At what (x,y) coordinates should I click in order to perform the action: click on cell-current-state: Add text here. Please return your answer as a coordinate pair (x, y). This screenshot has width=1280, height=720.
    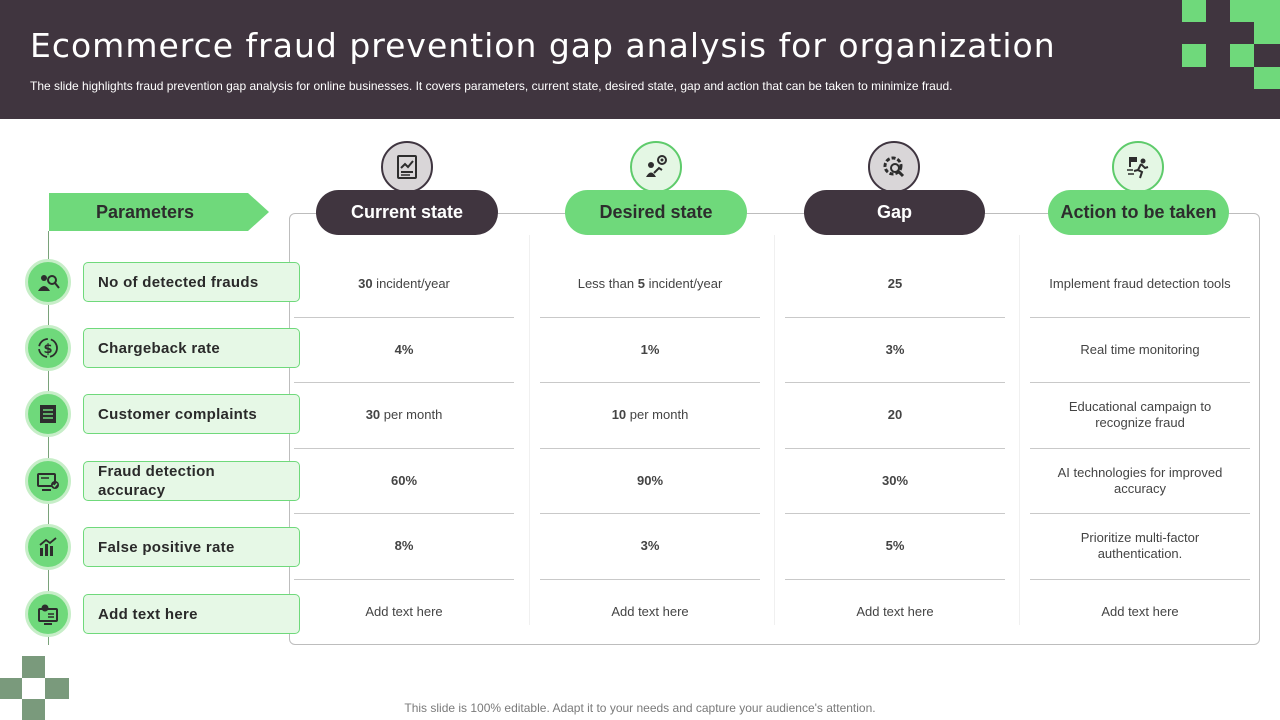
    Looking at the image, I should click on (404, 611).